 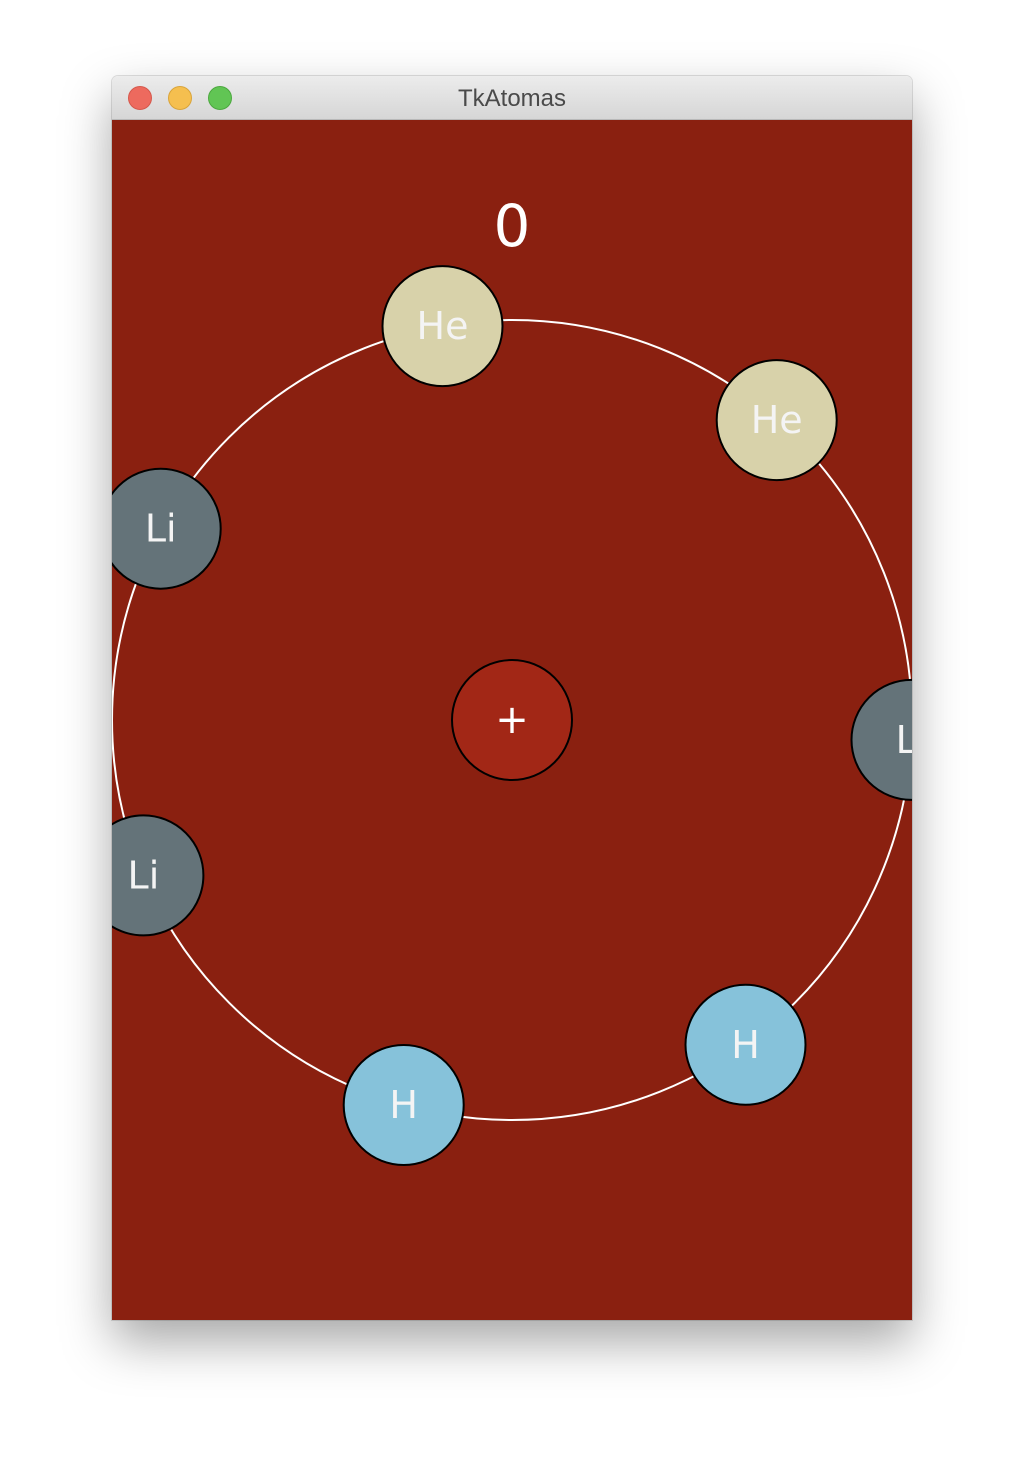 I want to click on zoom-button, so click(x=220, y=98).